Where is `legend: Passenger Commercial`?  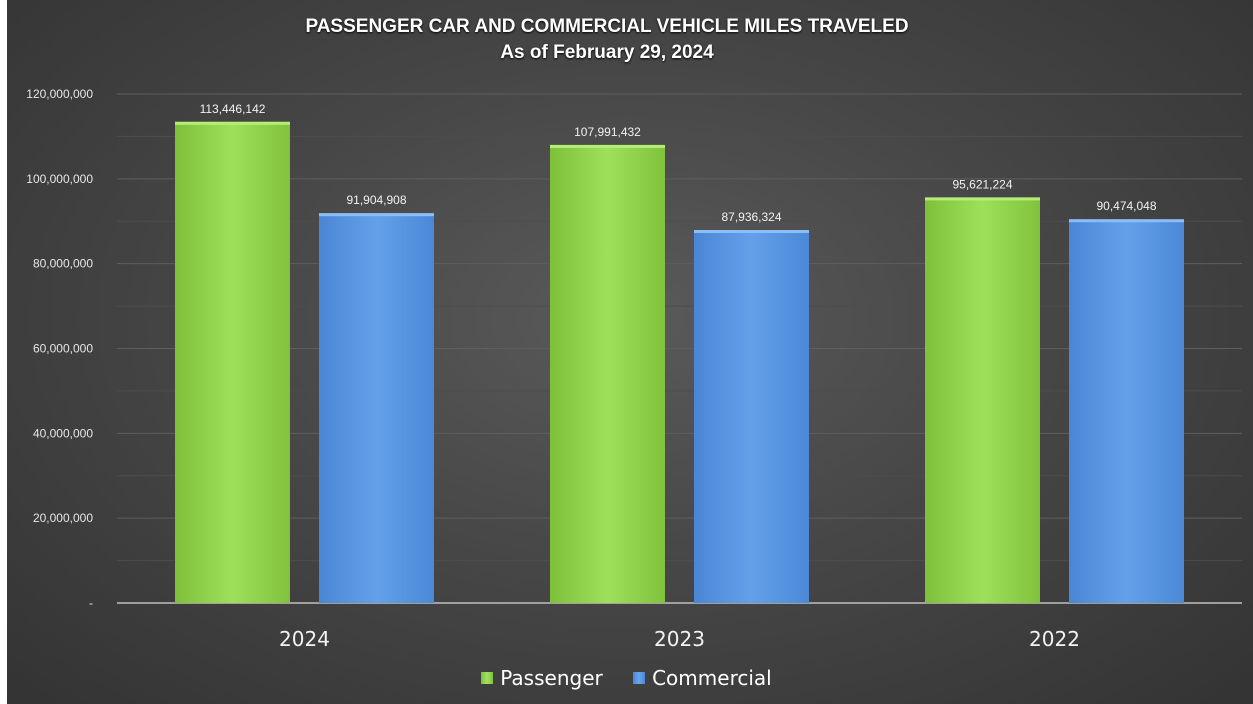 legend: Passenger Commercial is located at coordinates (626, 677).